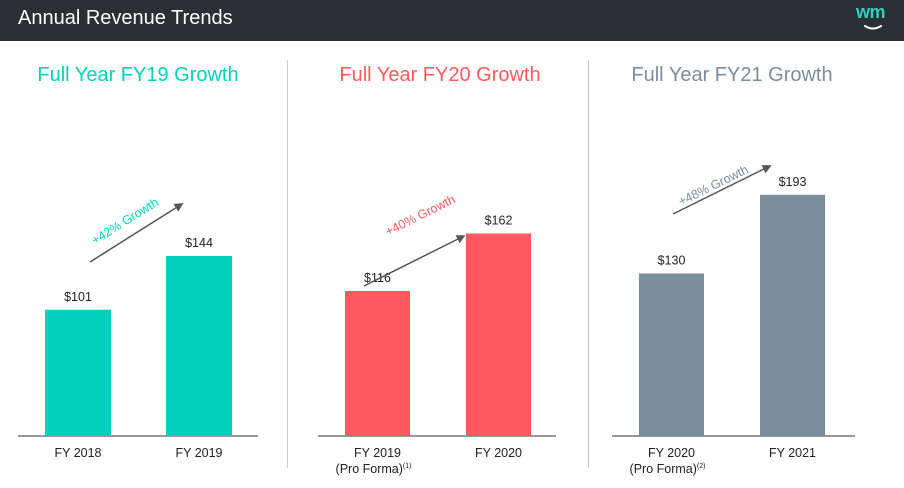  Describe the element at coordinates (873, 27) in the screenshot. I see `logo-smile-icon` at that location.